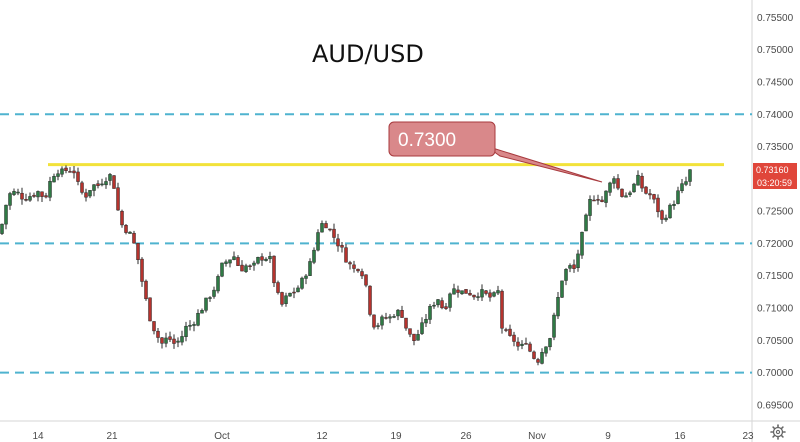 The height and width of the screenshot is (442, 800). Describe the element at coordinates (427, 140) in the screenshot. I see `callout-label: 0.7300` at that location.